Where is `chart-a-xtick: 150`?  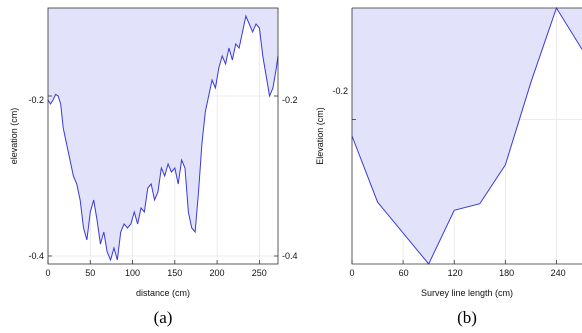
chart-a-xtick: 150 is located at coordinates (174, 273).